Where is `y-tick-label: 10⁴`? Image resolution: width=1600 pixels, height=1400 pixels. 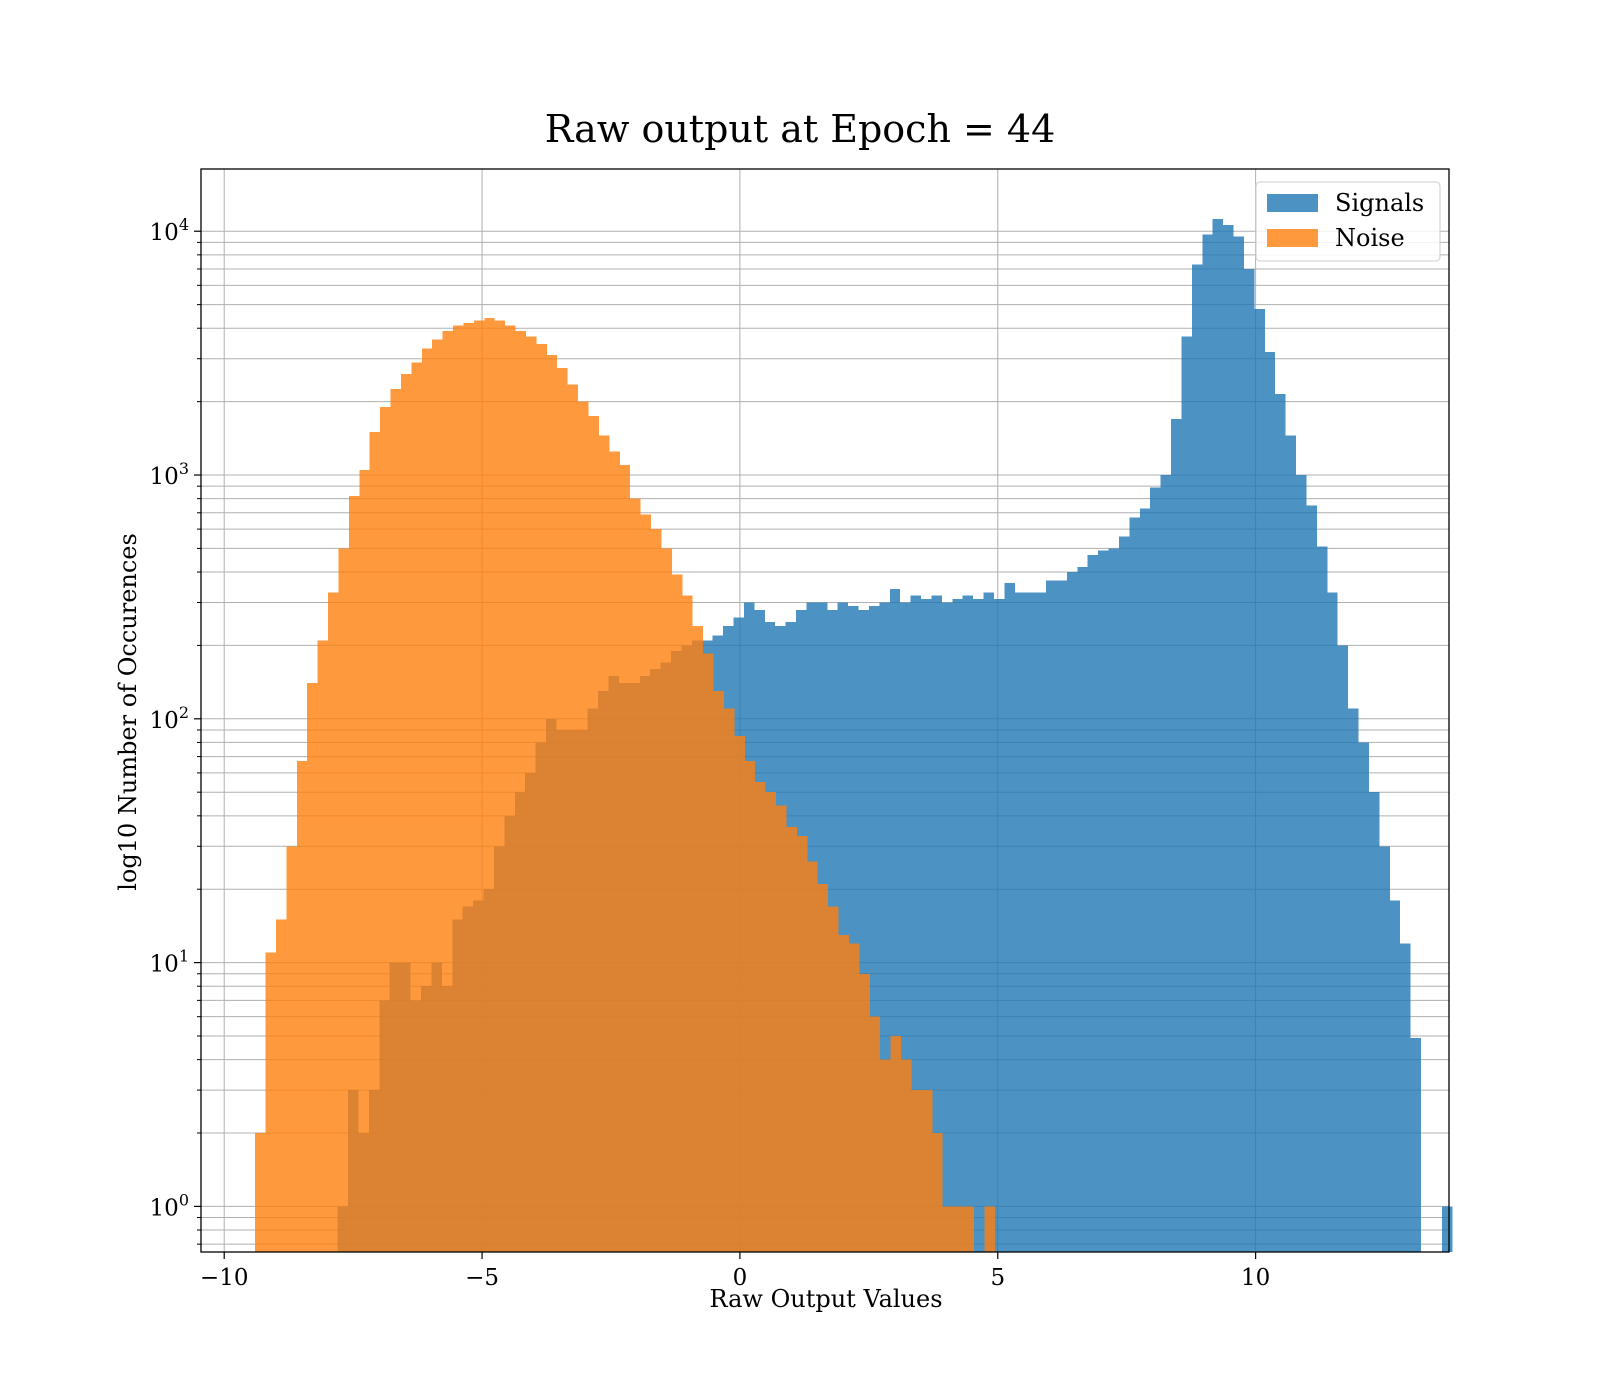
y-tick-label: 10⁴ is located at coordinates (169, 230).